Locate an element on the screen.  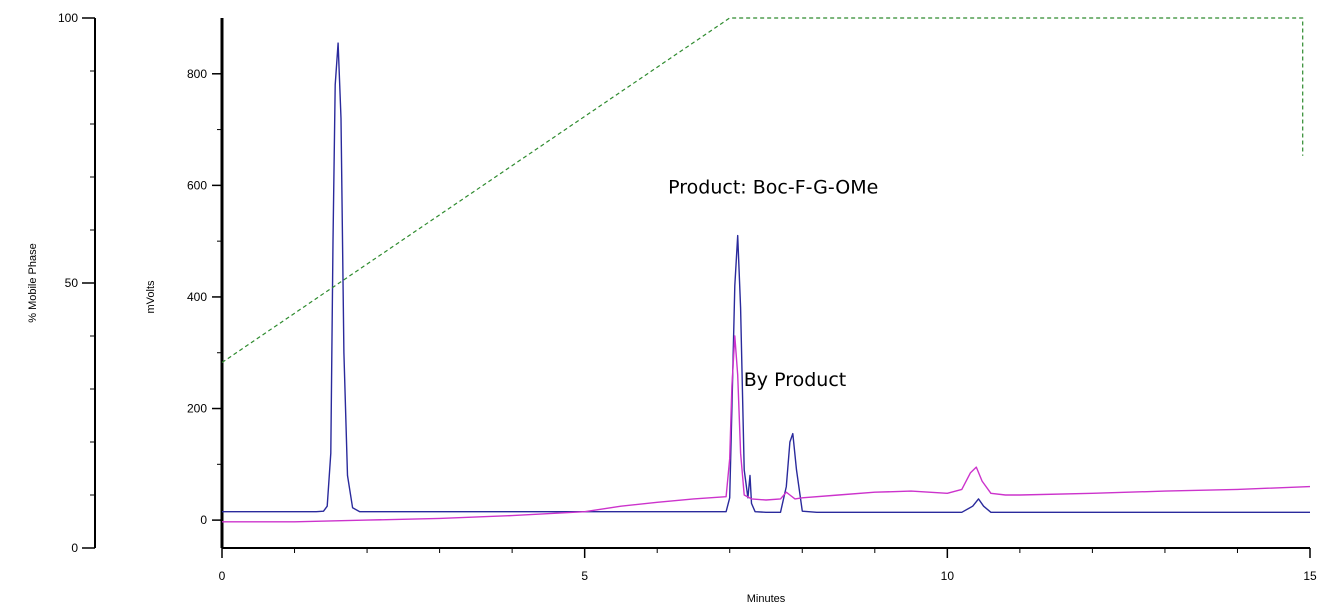
left-axis-tick-label: 0 is located at coordinates (74, 548).